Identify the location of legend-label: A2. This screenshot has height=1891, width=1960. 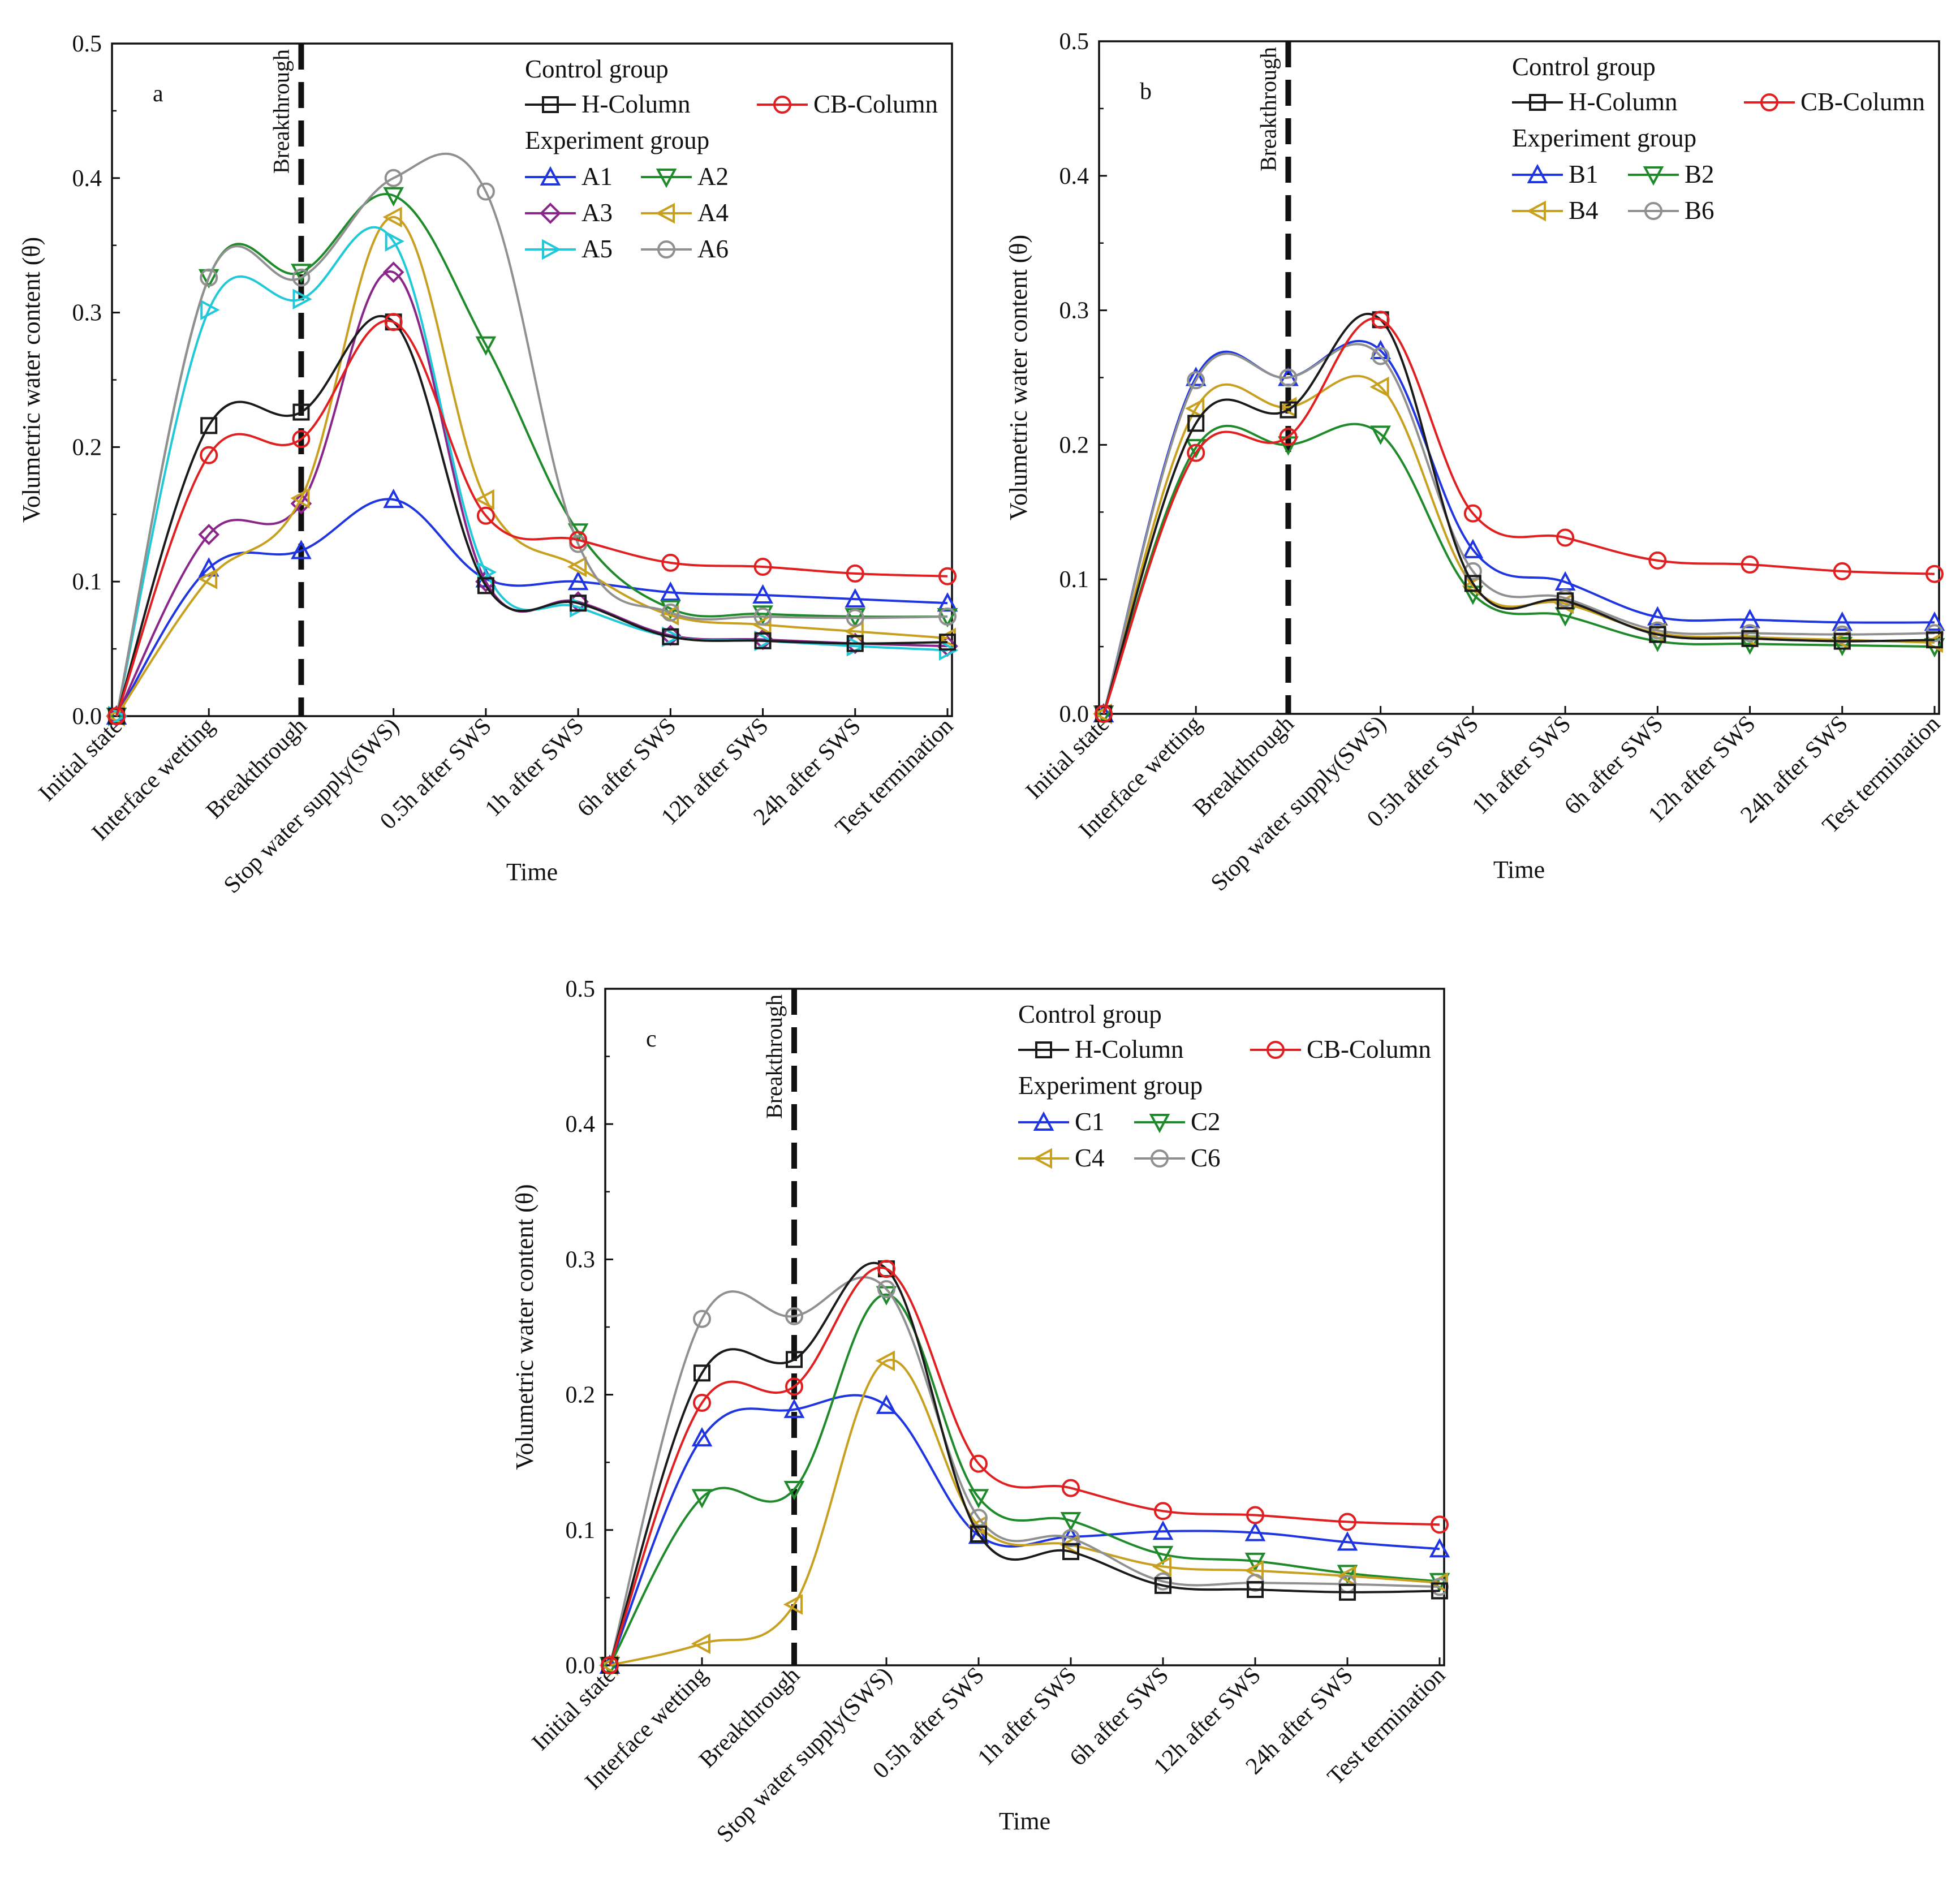
(713, 176).